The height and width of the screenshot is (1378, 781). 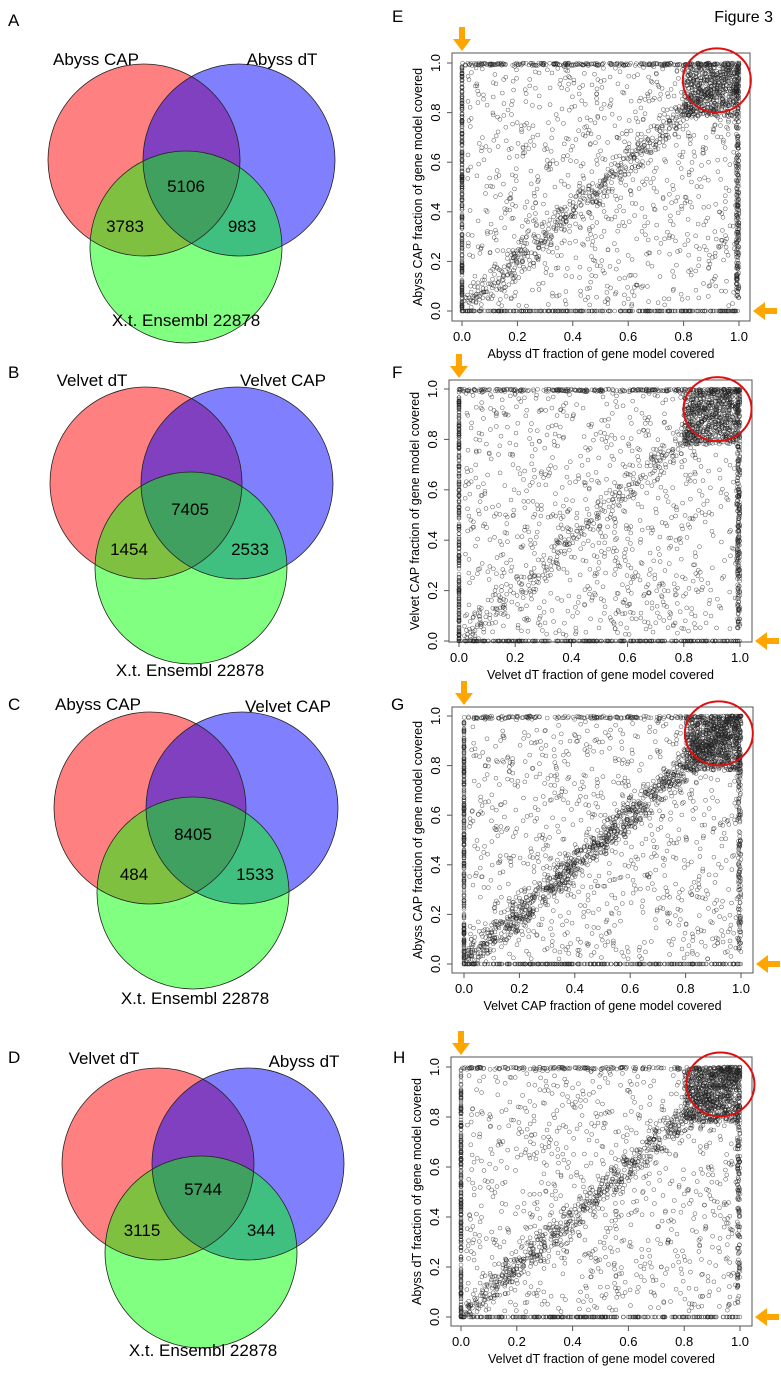 I want to click on venn-count-all-three: 5106, so click(x=186, y=186).